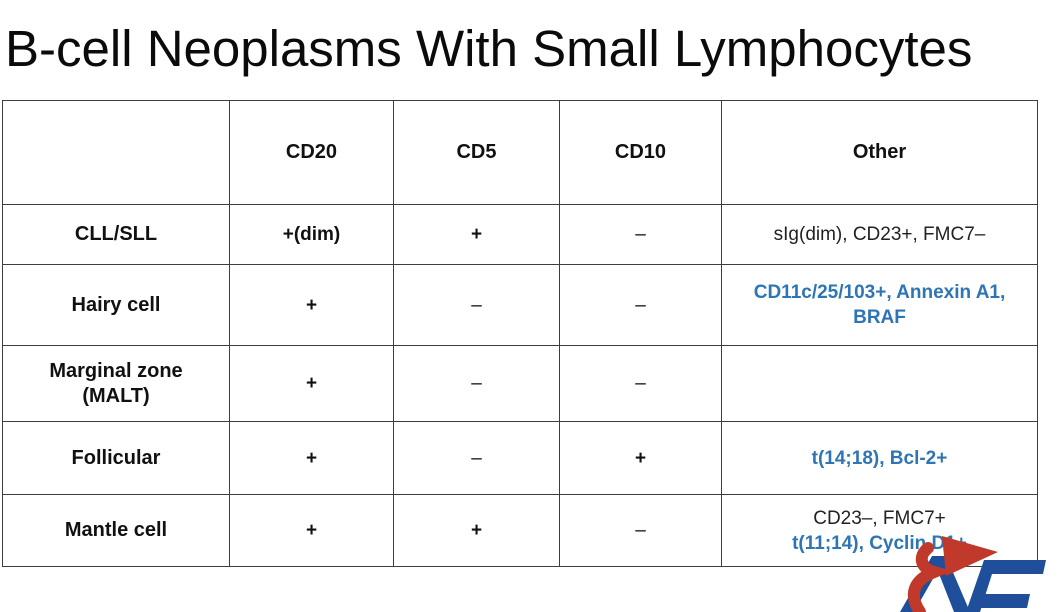 This screenshot has height=612, width=1062. What do you see at coordinates (640, 383) in the screenshot?
I see `cell-marginal-cd10: –` at bounding box center [640, 383].